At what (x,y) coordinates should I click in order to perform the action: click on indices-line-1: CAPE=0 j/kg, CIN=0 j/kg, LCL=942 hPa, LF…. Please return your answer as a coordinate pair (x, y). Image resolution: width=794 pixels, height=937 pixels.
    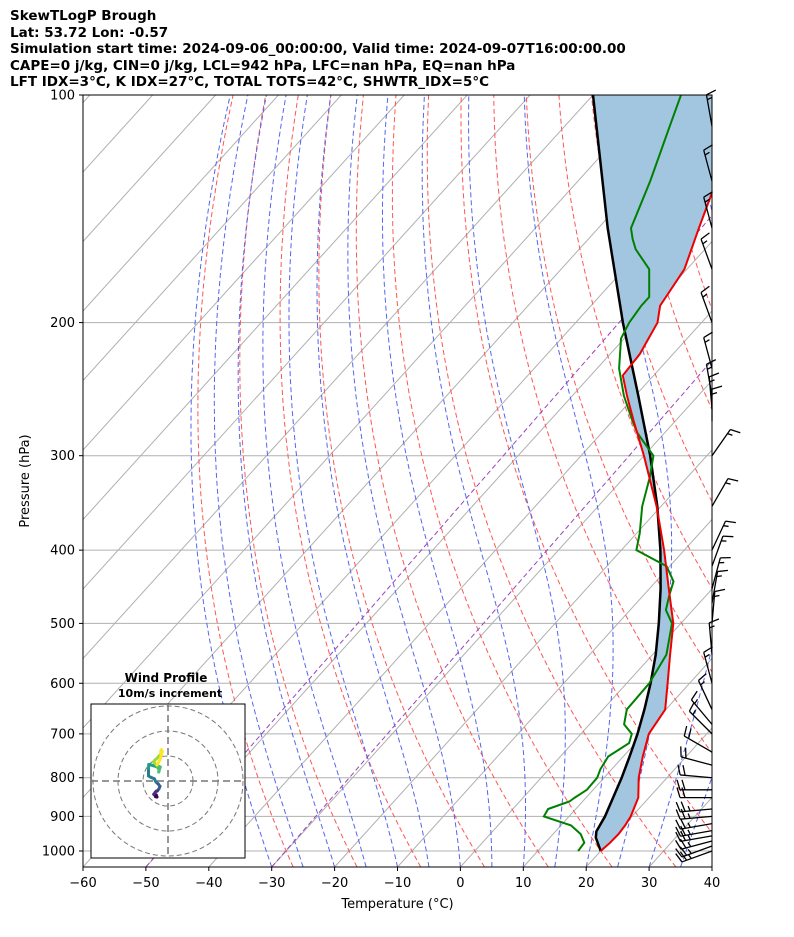
    Looking at the image, I should click on (263, 65).